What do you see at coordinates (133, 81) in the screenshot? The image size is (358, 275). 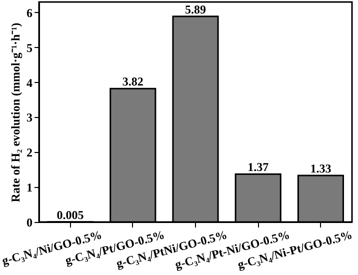 I see `data-label: 3.82` at bounding box center [133, 81].